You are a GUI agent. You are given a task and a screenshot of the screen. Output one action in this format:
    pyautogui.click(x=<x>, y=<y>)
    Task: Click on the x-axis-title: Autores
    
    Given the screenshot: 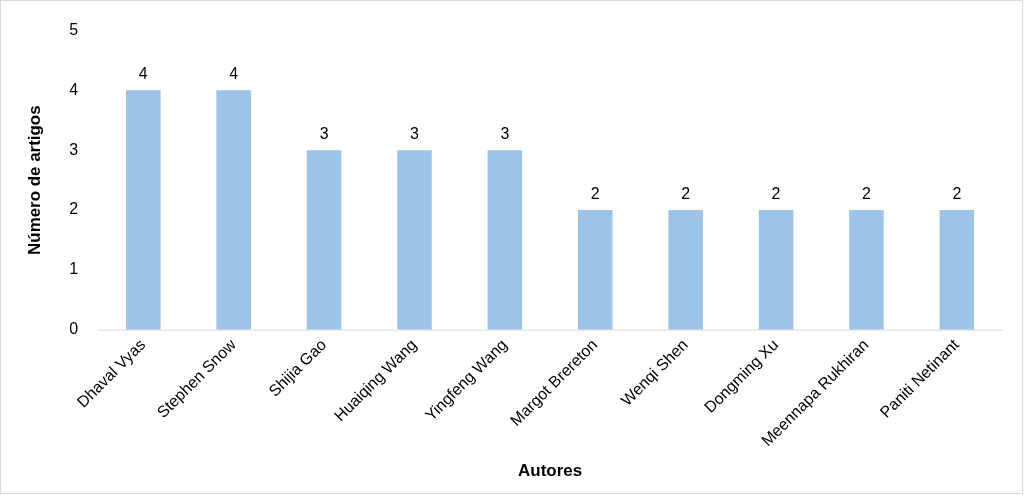 What is the action you would take?
    pyautogui.click(x=550, y=470)
    